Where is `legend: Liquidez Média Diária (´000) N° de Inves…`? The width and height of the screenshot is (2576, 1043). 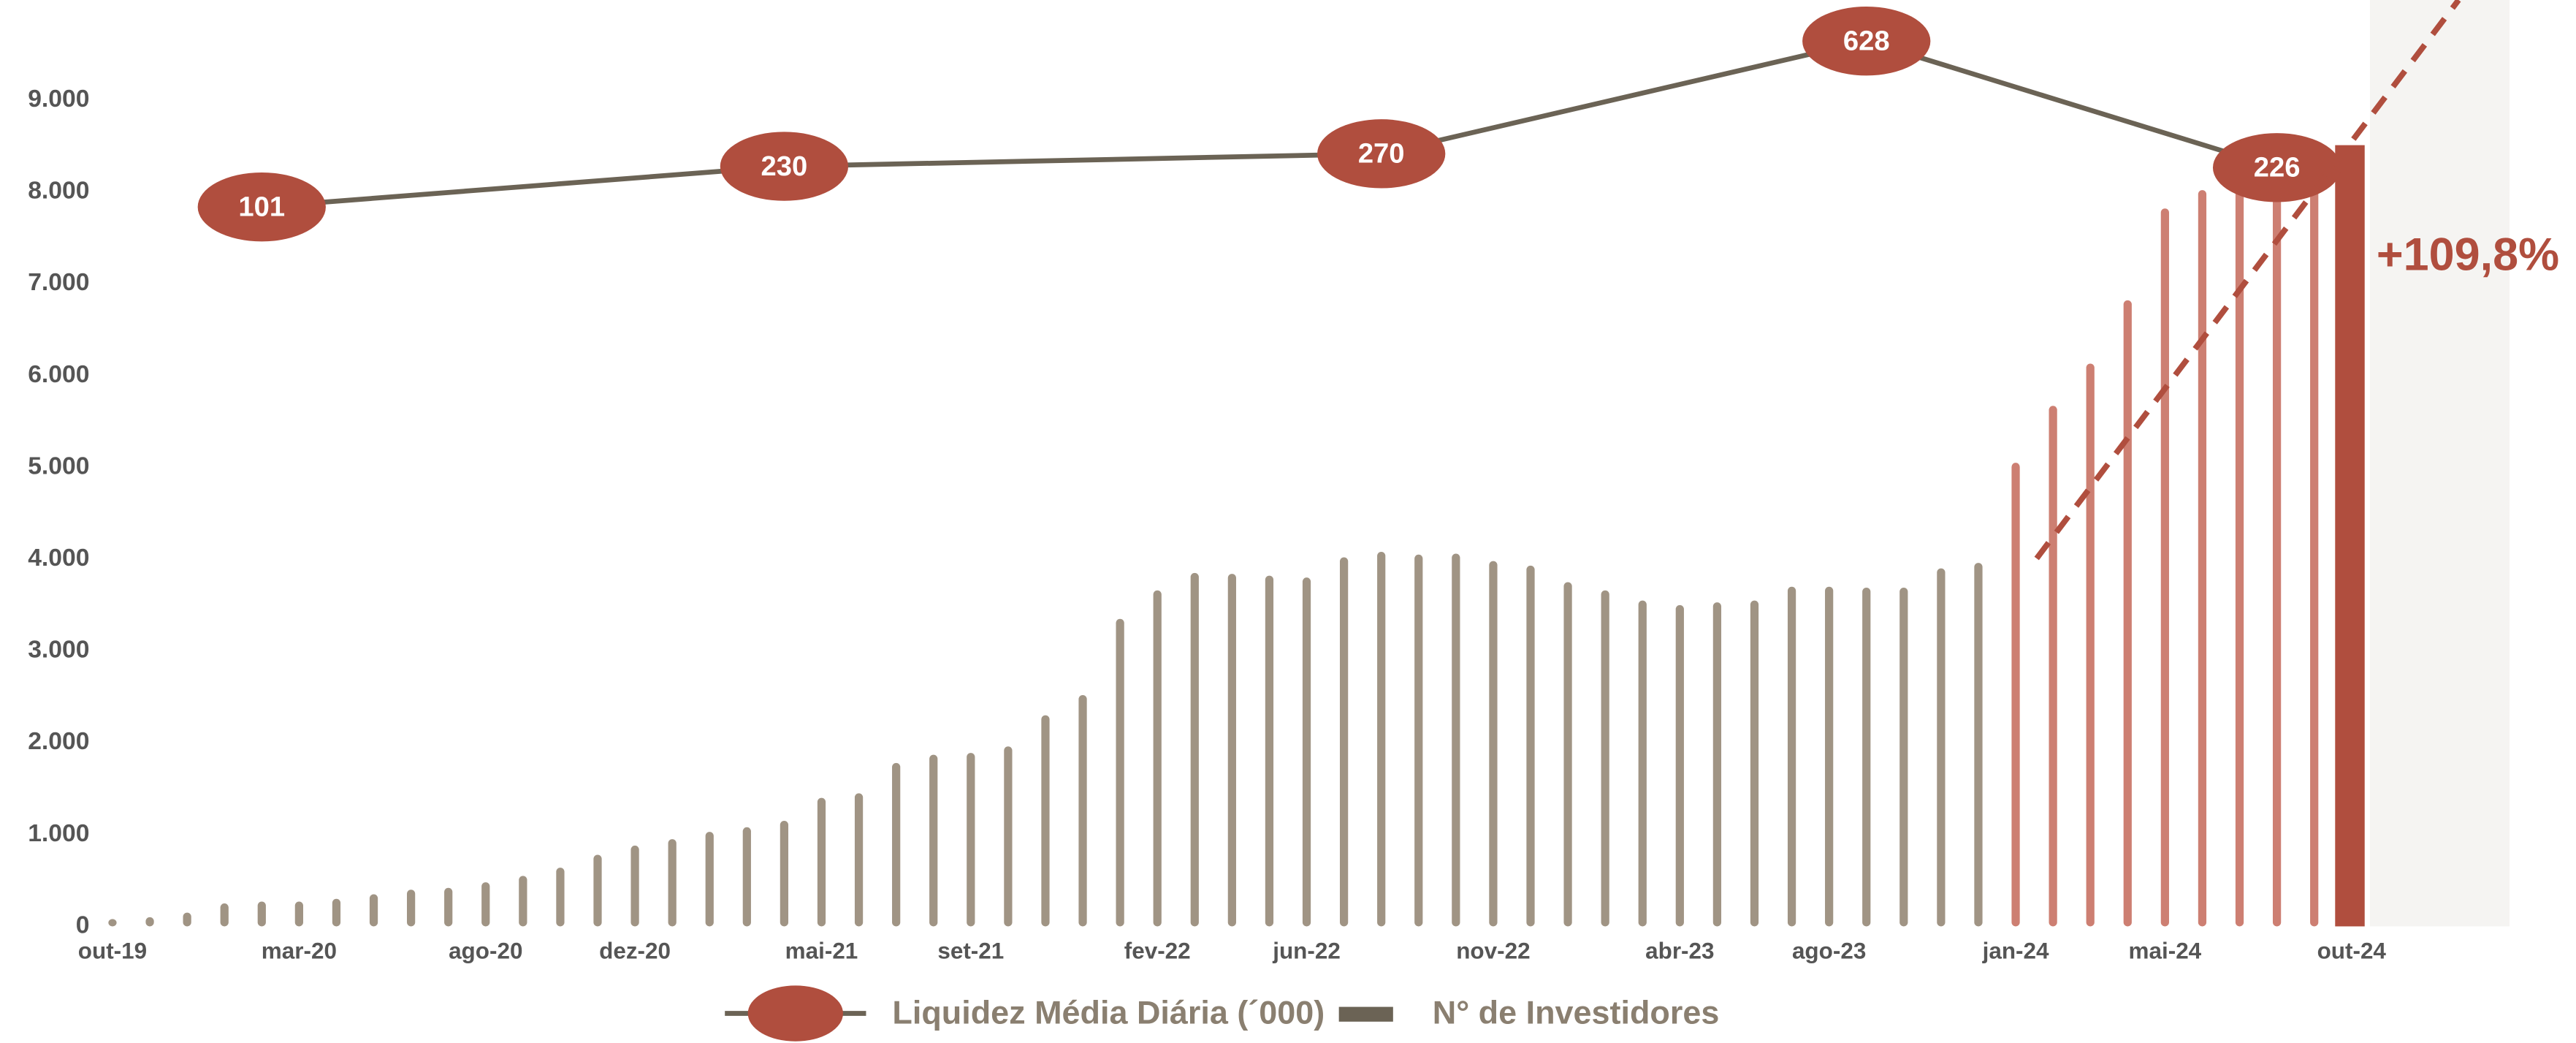 legend: Liquidez Média Diária (´000) N° de Inves… is located at coordinates (1223, 1013).